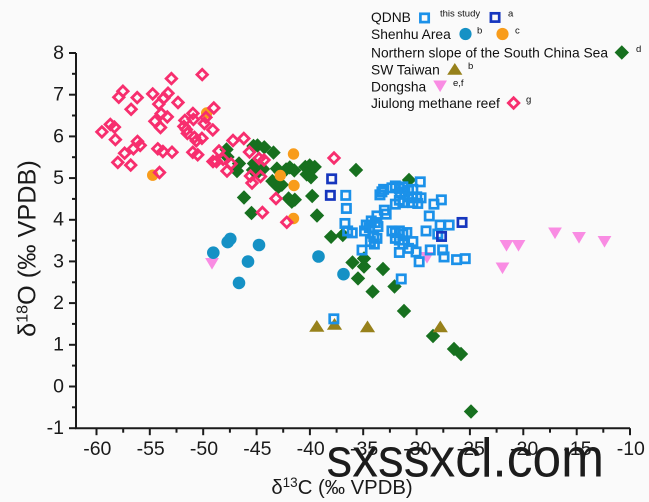 This screenshot has width=649, height=502. I want to click on svg-text: 5, so click(58, 178).